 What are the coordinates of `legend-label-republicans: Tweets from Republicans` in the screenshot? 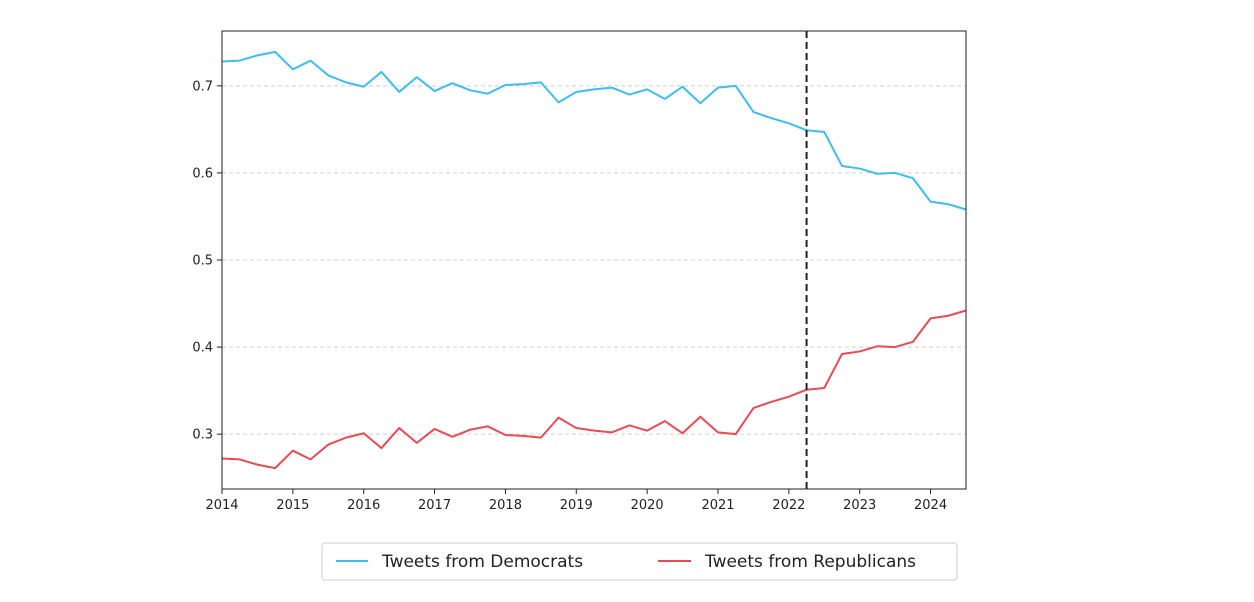 It's located at (810, 562).